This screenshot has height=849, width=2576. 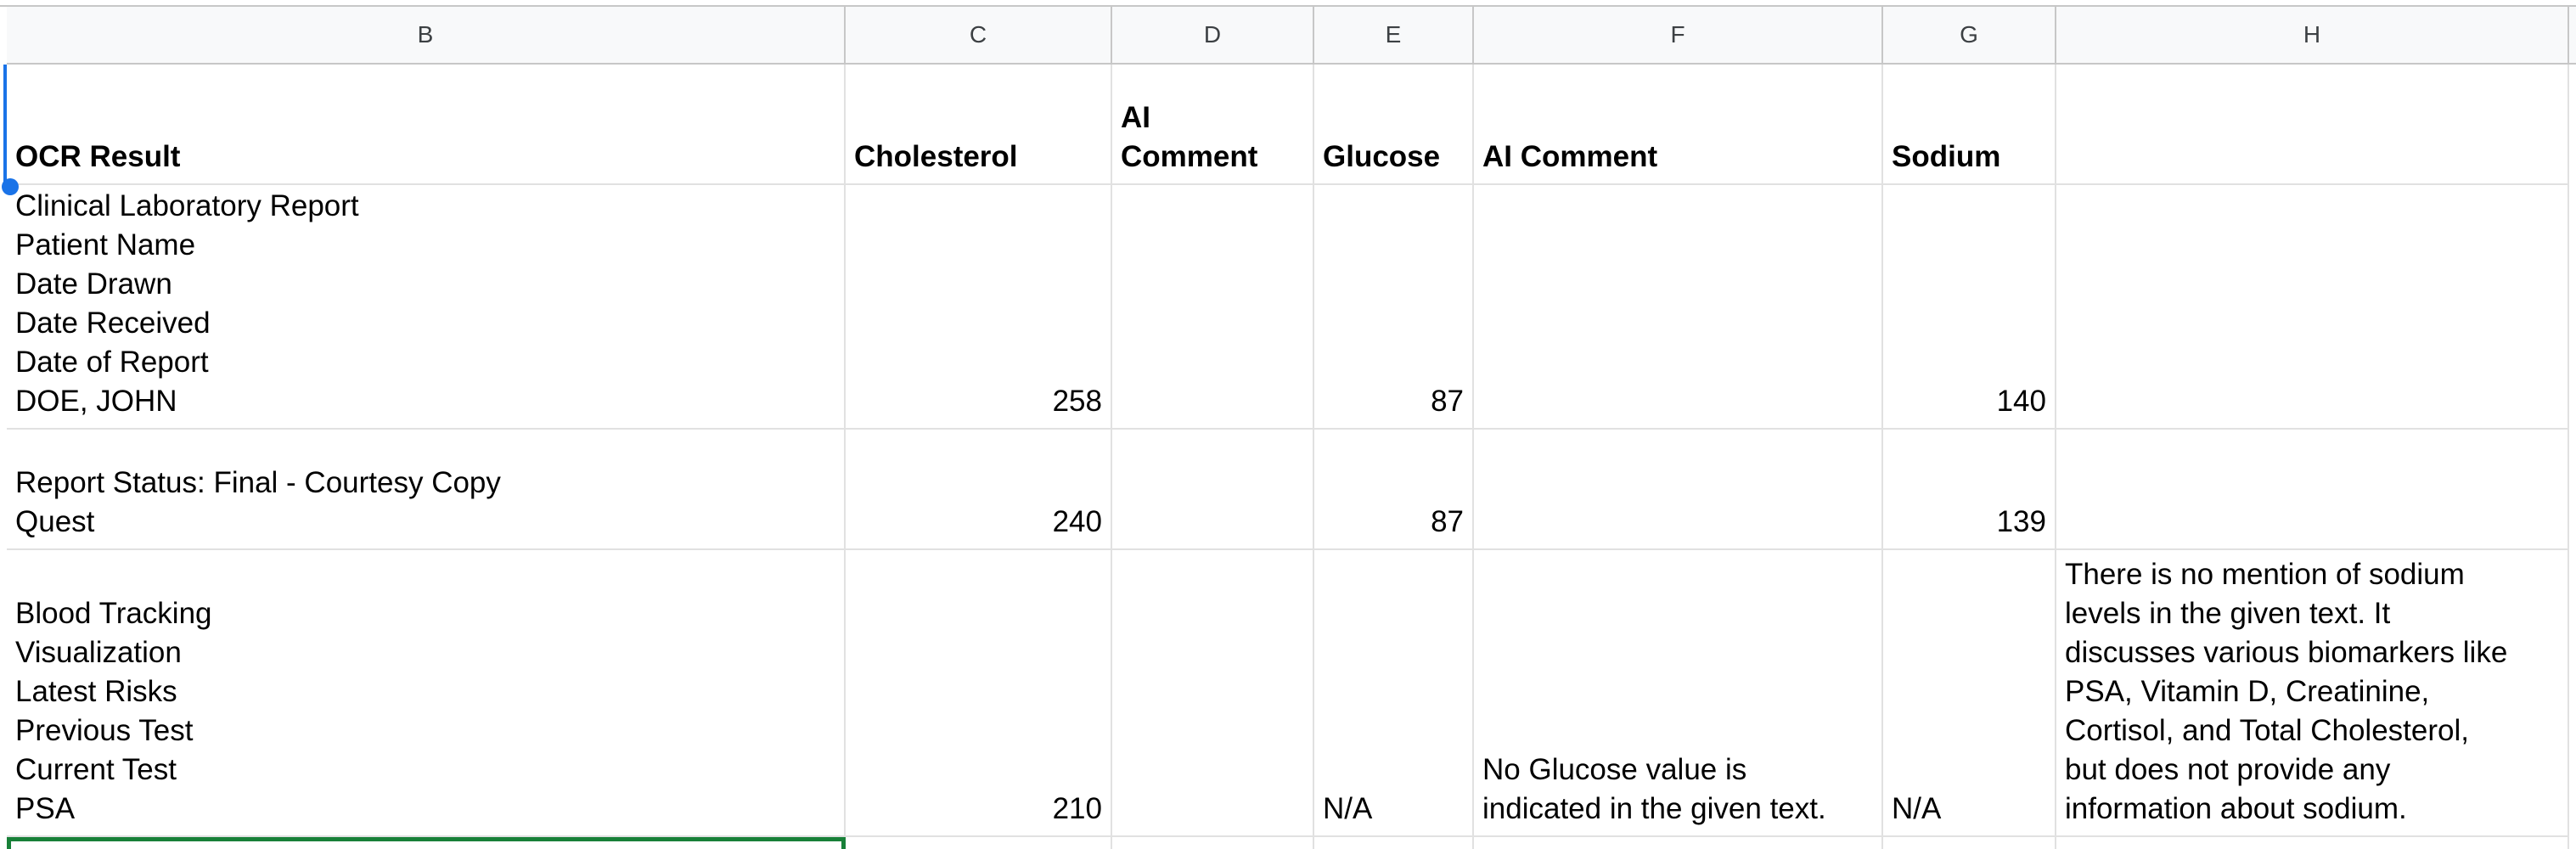 What do you see at coordinates (1394, 307) in the screenshot?
I see `cell-e-row1: 87` at bounding box center [1394, 307].